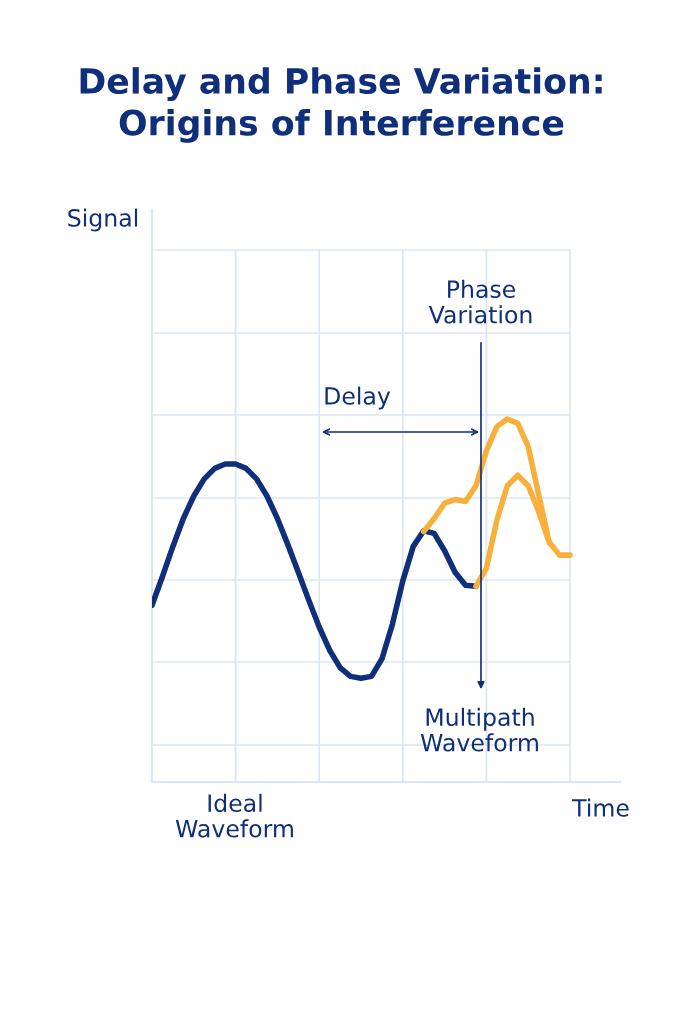  What do you see at coordinates (600, 807) in the screenshot?
I see `x-axis-title: Time` at bounding box center [600, 807].